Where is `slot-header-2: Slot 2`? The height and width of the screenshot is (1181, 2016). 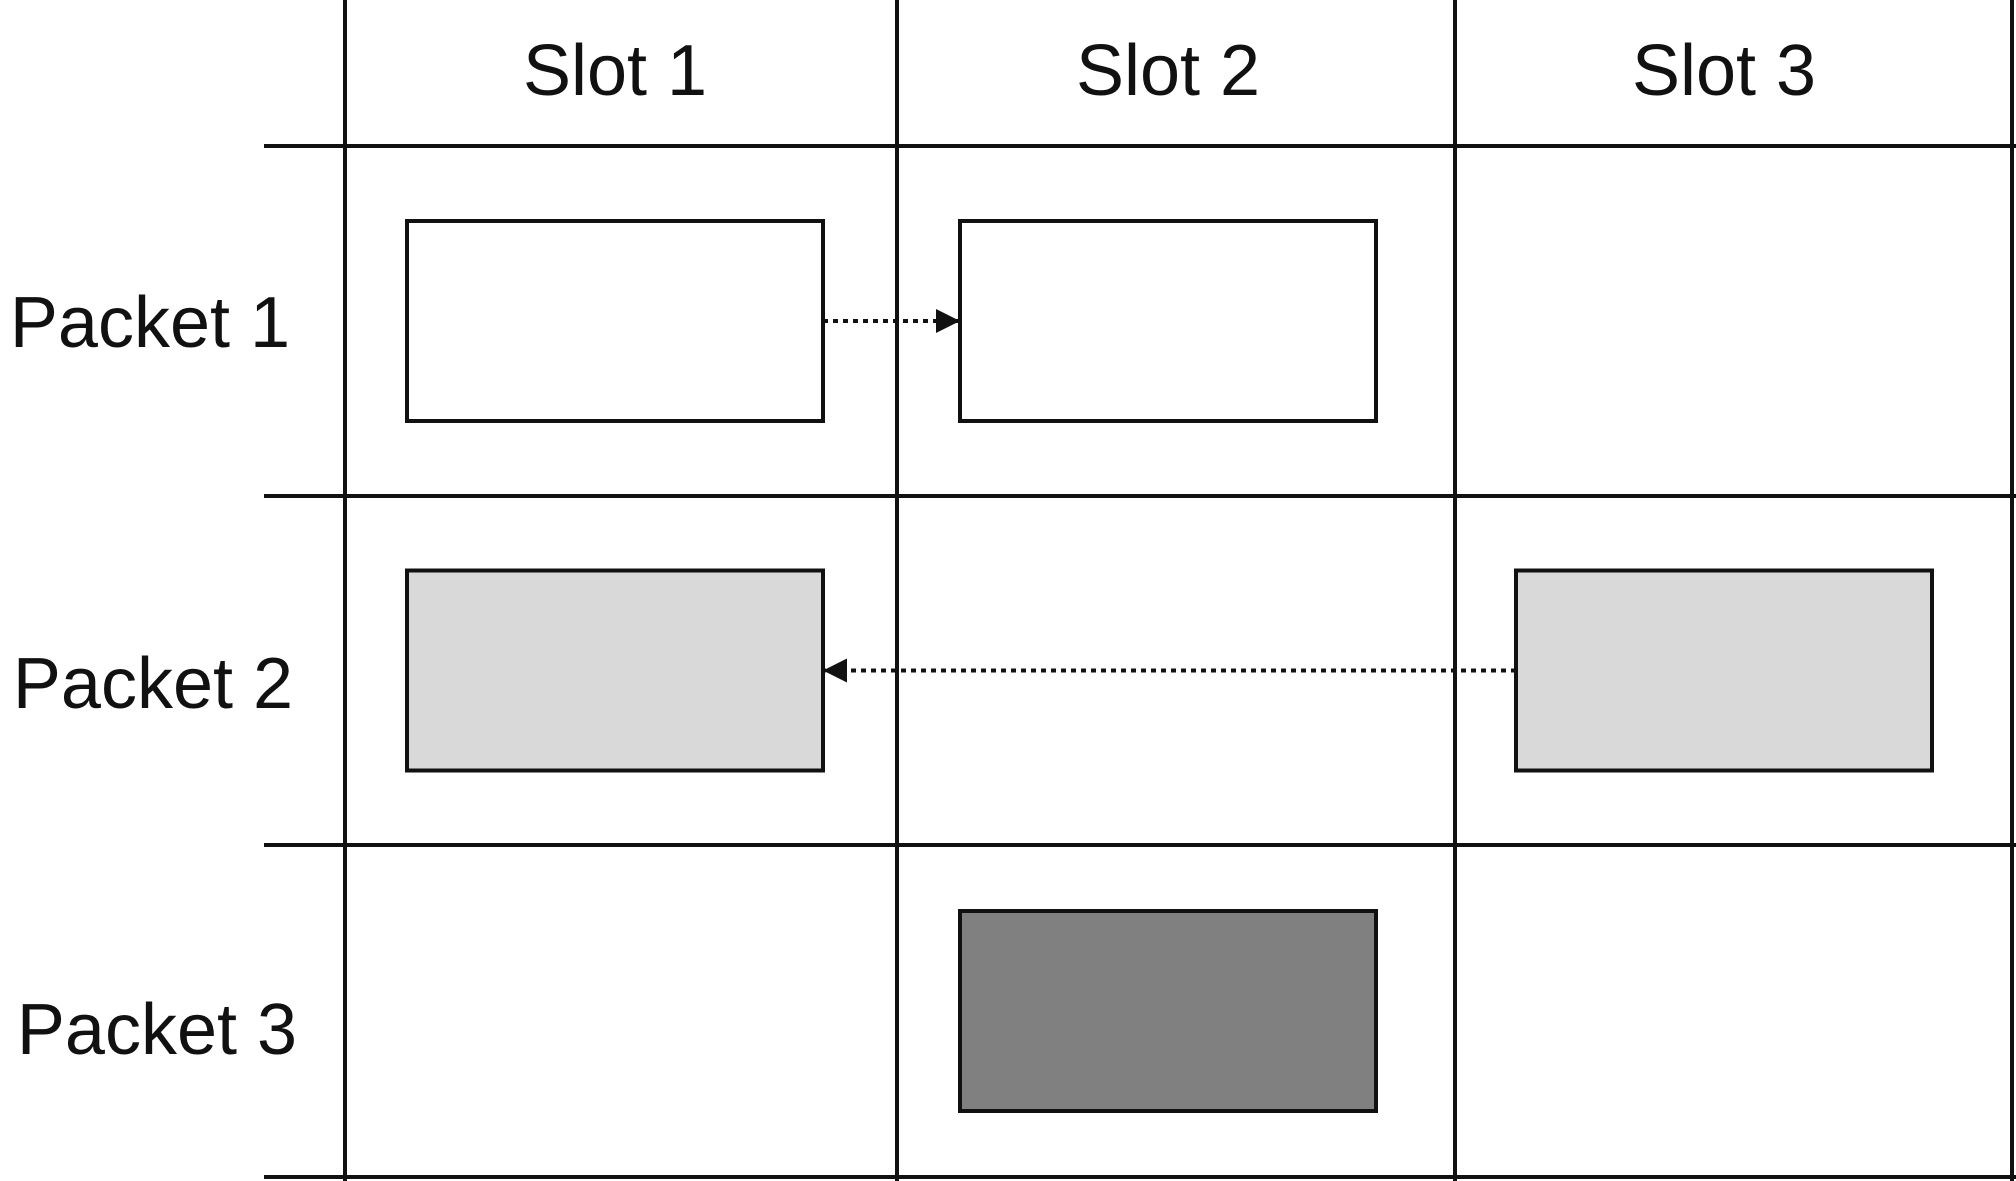 slot-header-2: Slot 2 is located at coordinates (1168, 71).